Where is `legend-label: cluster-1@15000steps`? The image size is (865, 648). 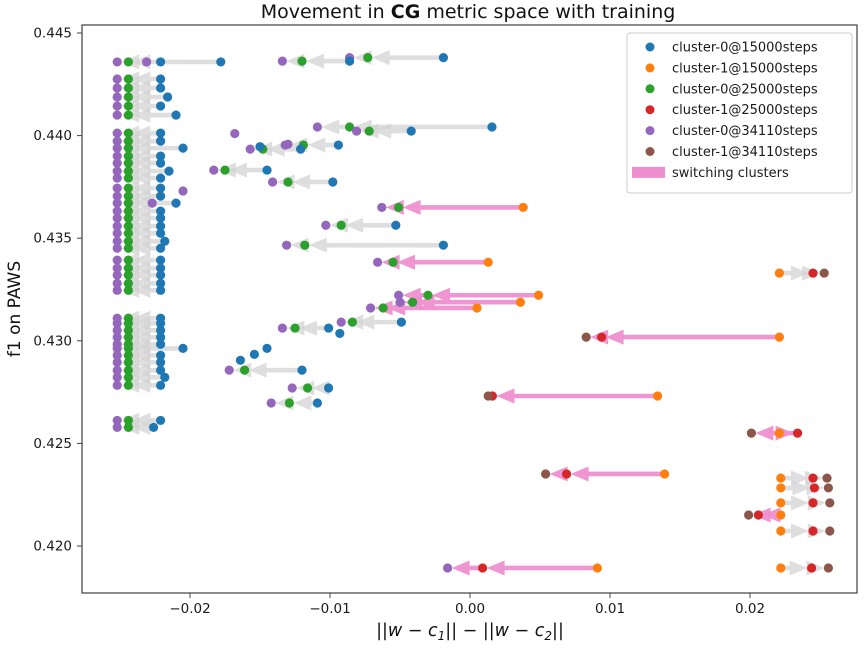
legend-label: cluster-1@15000steps is located at coordinates (745, 68).